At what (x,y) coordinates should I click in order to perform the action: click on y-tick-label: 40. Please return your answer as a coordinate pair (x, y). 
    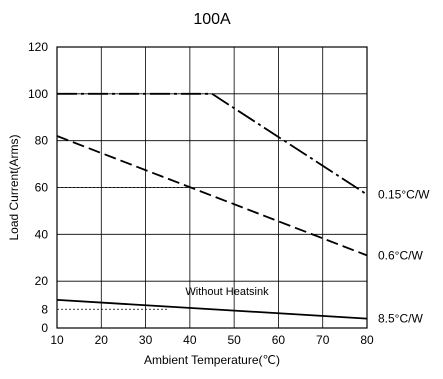
    Looking at the image, I should click on (42, 234).